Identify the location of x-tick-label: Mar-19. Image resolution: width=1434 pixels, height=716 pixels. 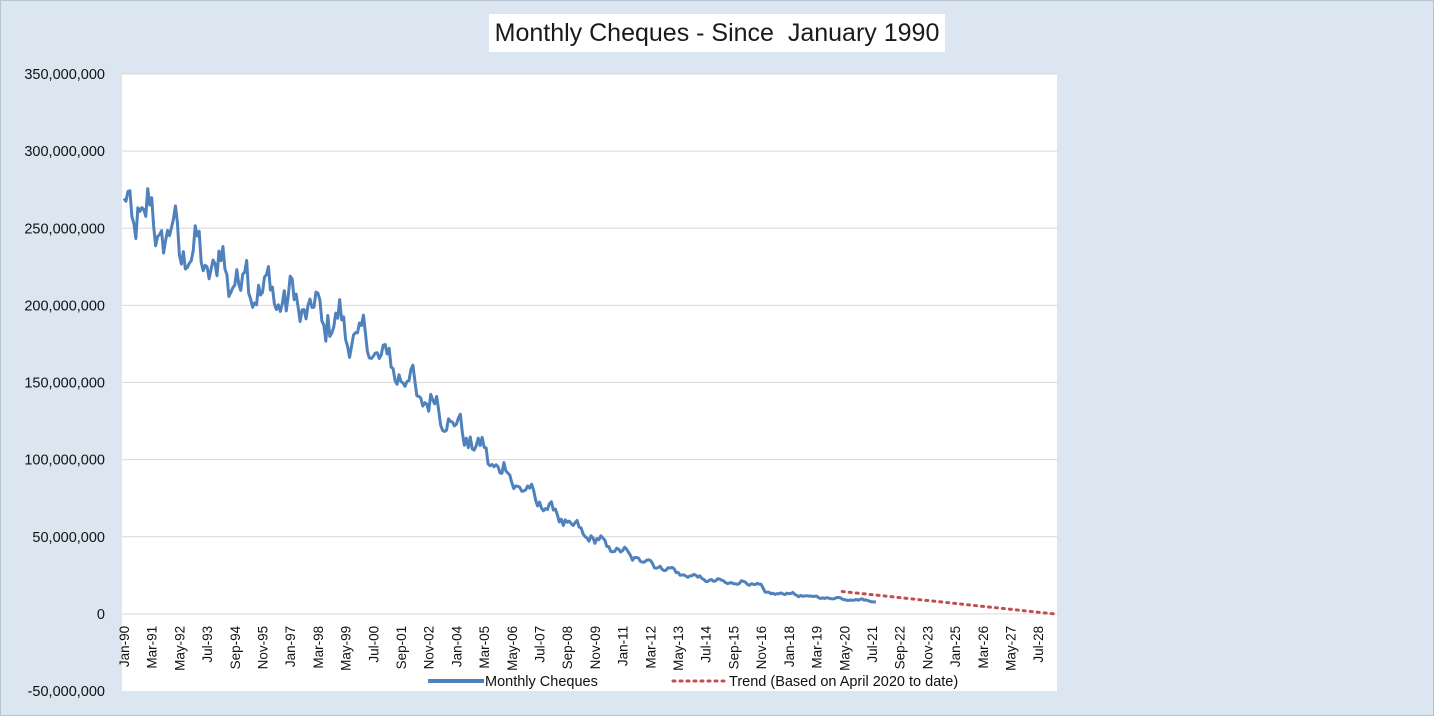
(817, 647).